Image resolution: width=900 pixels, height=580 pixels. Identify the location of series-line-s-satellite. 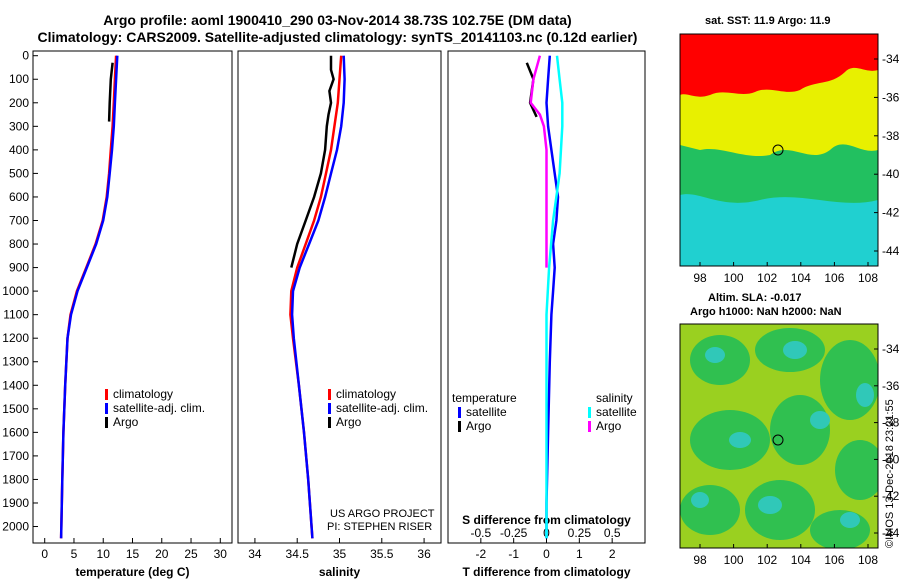
(554, 297).